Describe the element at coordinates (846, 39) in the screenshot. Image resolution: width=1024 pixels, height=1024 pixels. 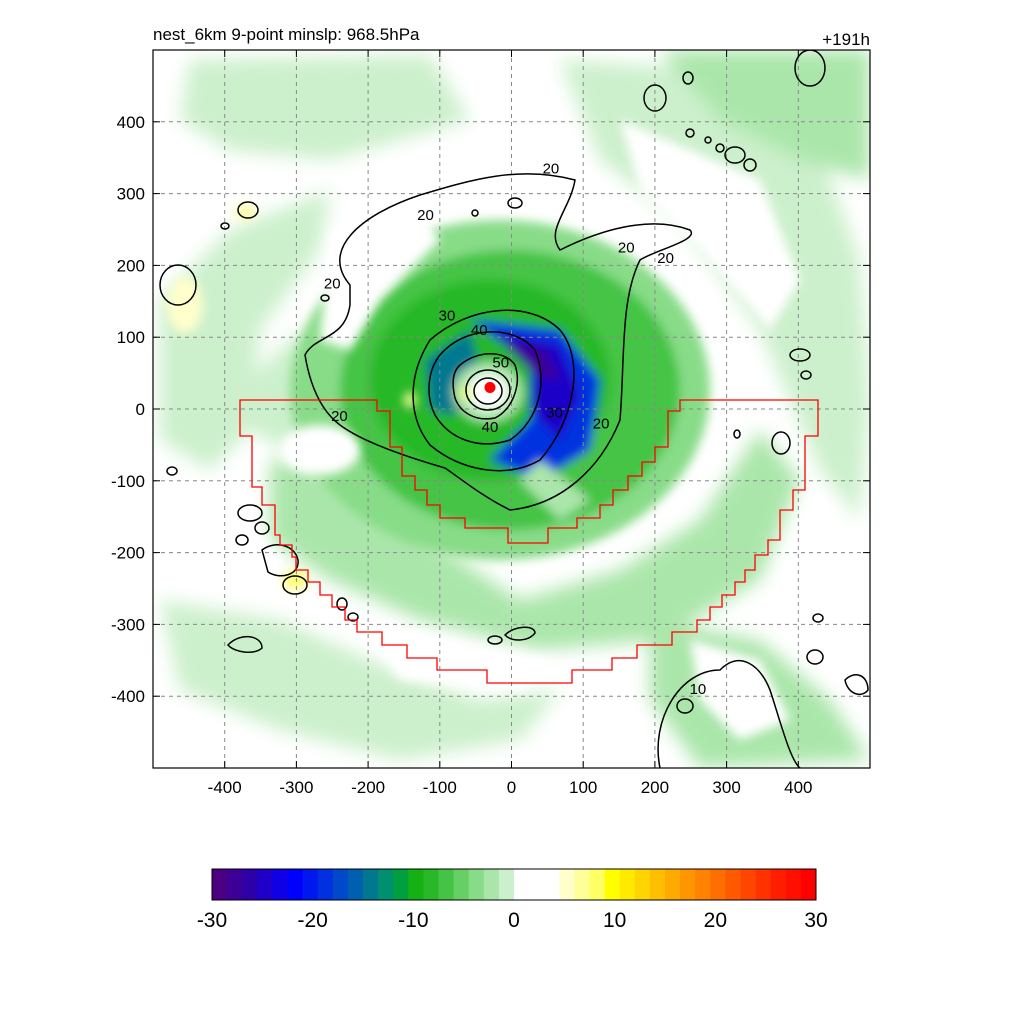
I see `chart-title-right: +191h` at that location.